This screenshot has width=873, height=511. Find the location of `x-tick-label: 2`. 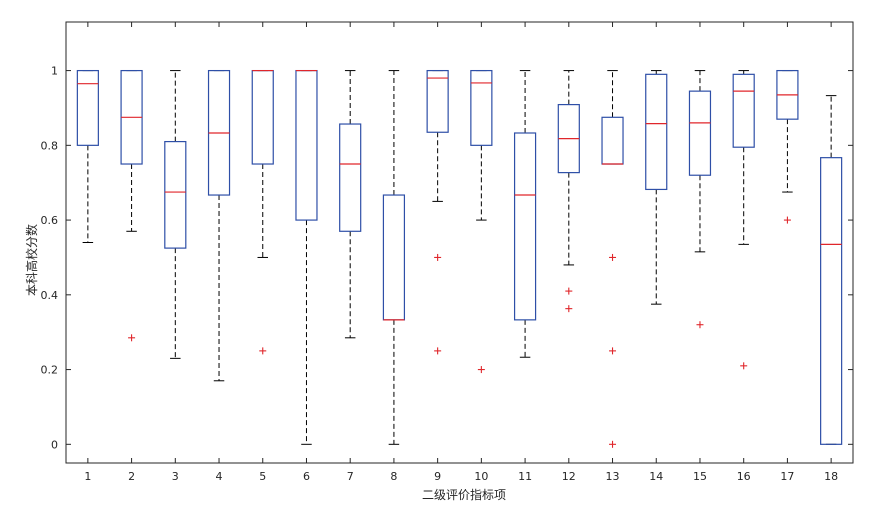

x-tick-label: 2 is located at coordinates (131, 476).